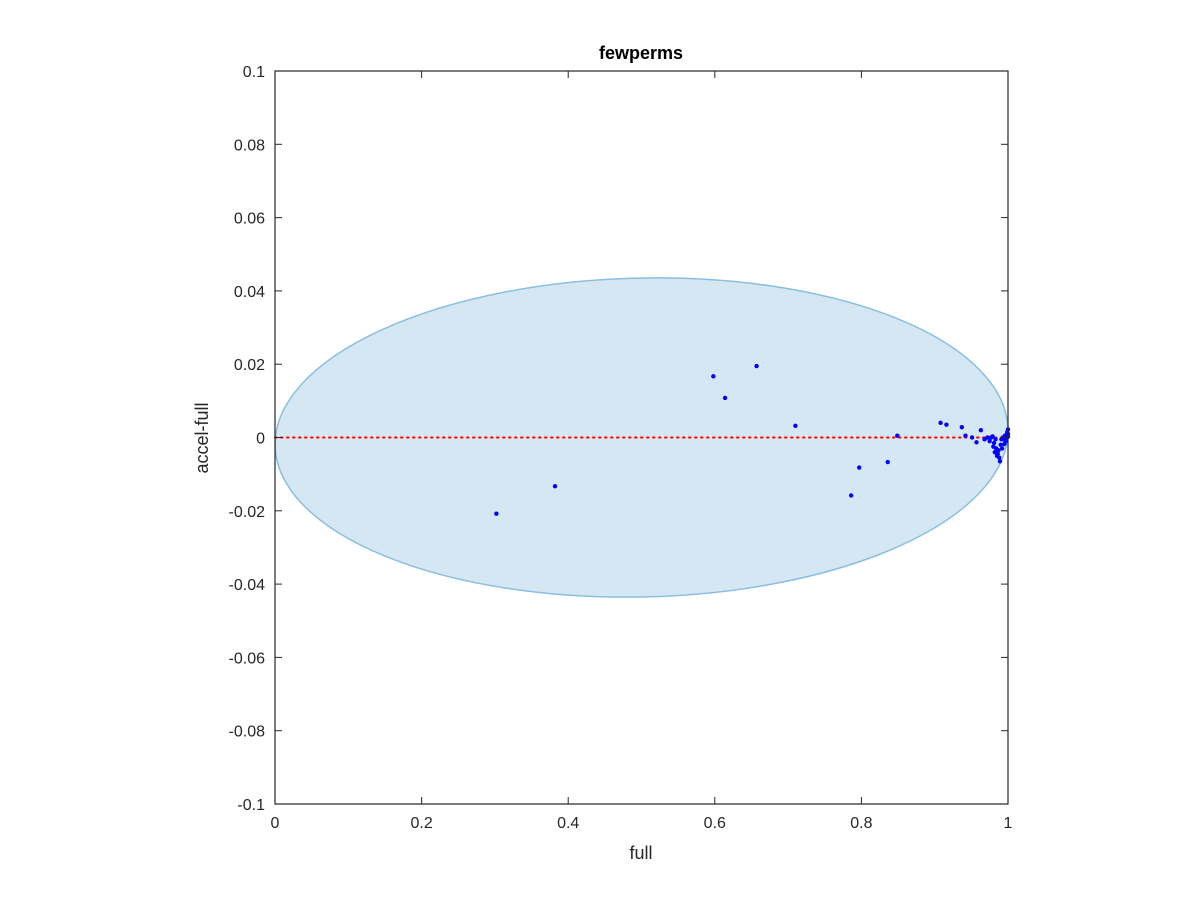 This screenshot has height=900, width=1200. What do you see at coordinates (640, 853) in the screenshot?
I see `x-axis-label: full` at bounding box center [640, 853].